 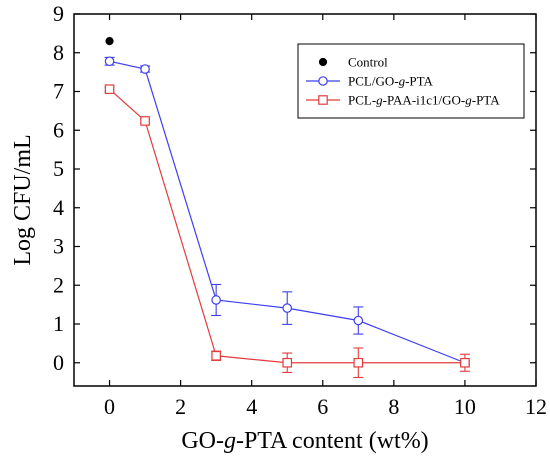 What do you see at coordinates (58, 207) in the screenshot?
I see `y-tick-label: 4` at bounding box center [58, 207].